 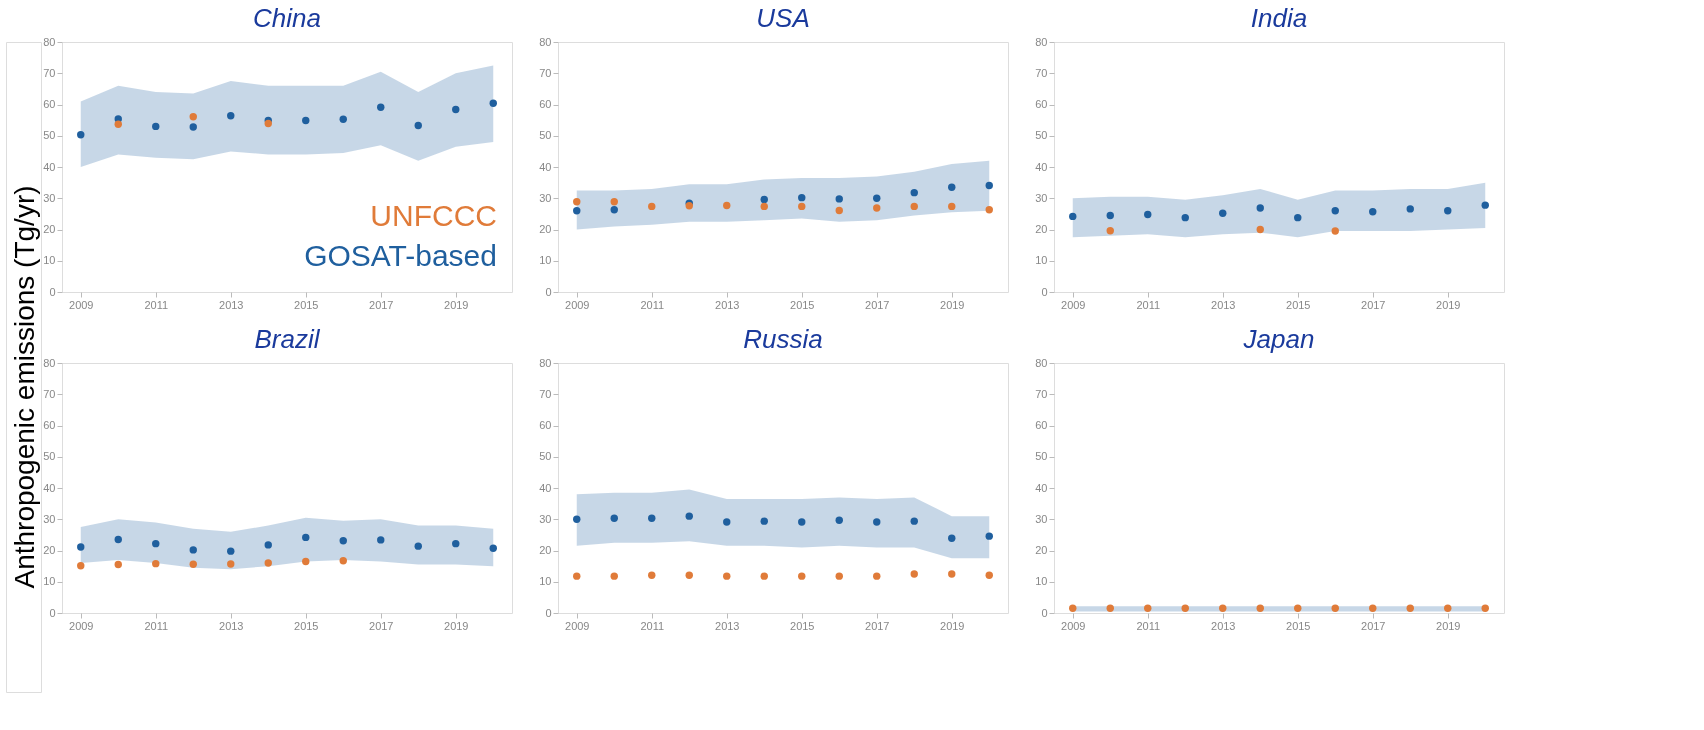 What do you see at coordinates (1278, 339) in the screenshot?
I see `chart-title: Japan` at bounding box center [1278, 339].